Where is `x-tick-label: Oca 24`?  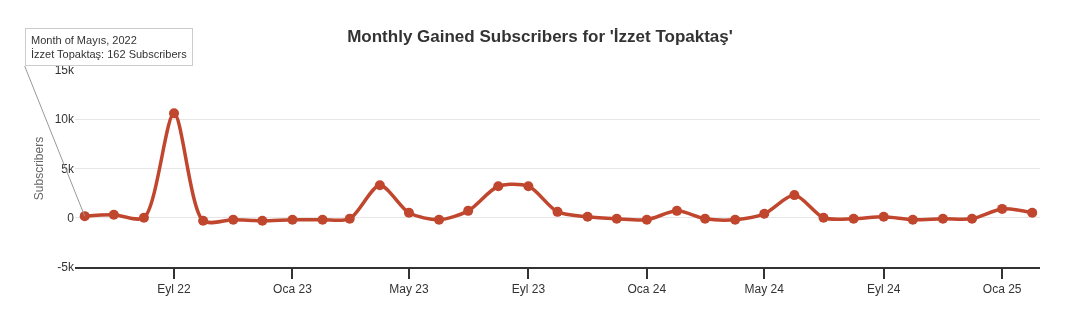 x-tick-label: Oca 24 is located at coordinates (647, 289).